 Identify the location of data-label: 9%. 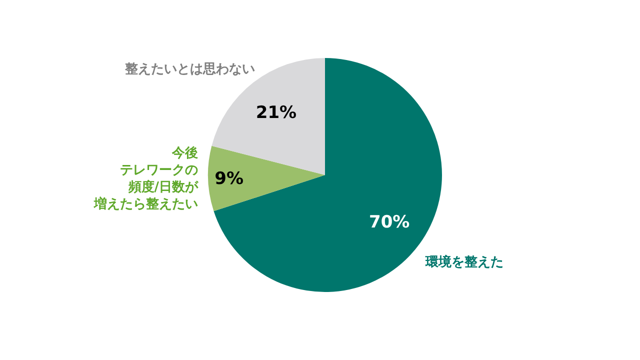
(229, 178).